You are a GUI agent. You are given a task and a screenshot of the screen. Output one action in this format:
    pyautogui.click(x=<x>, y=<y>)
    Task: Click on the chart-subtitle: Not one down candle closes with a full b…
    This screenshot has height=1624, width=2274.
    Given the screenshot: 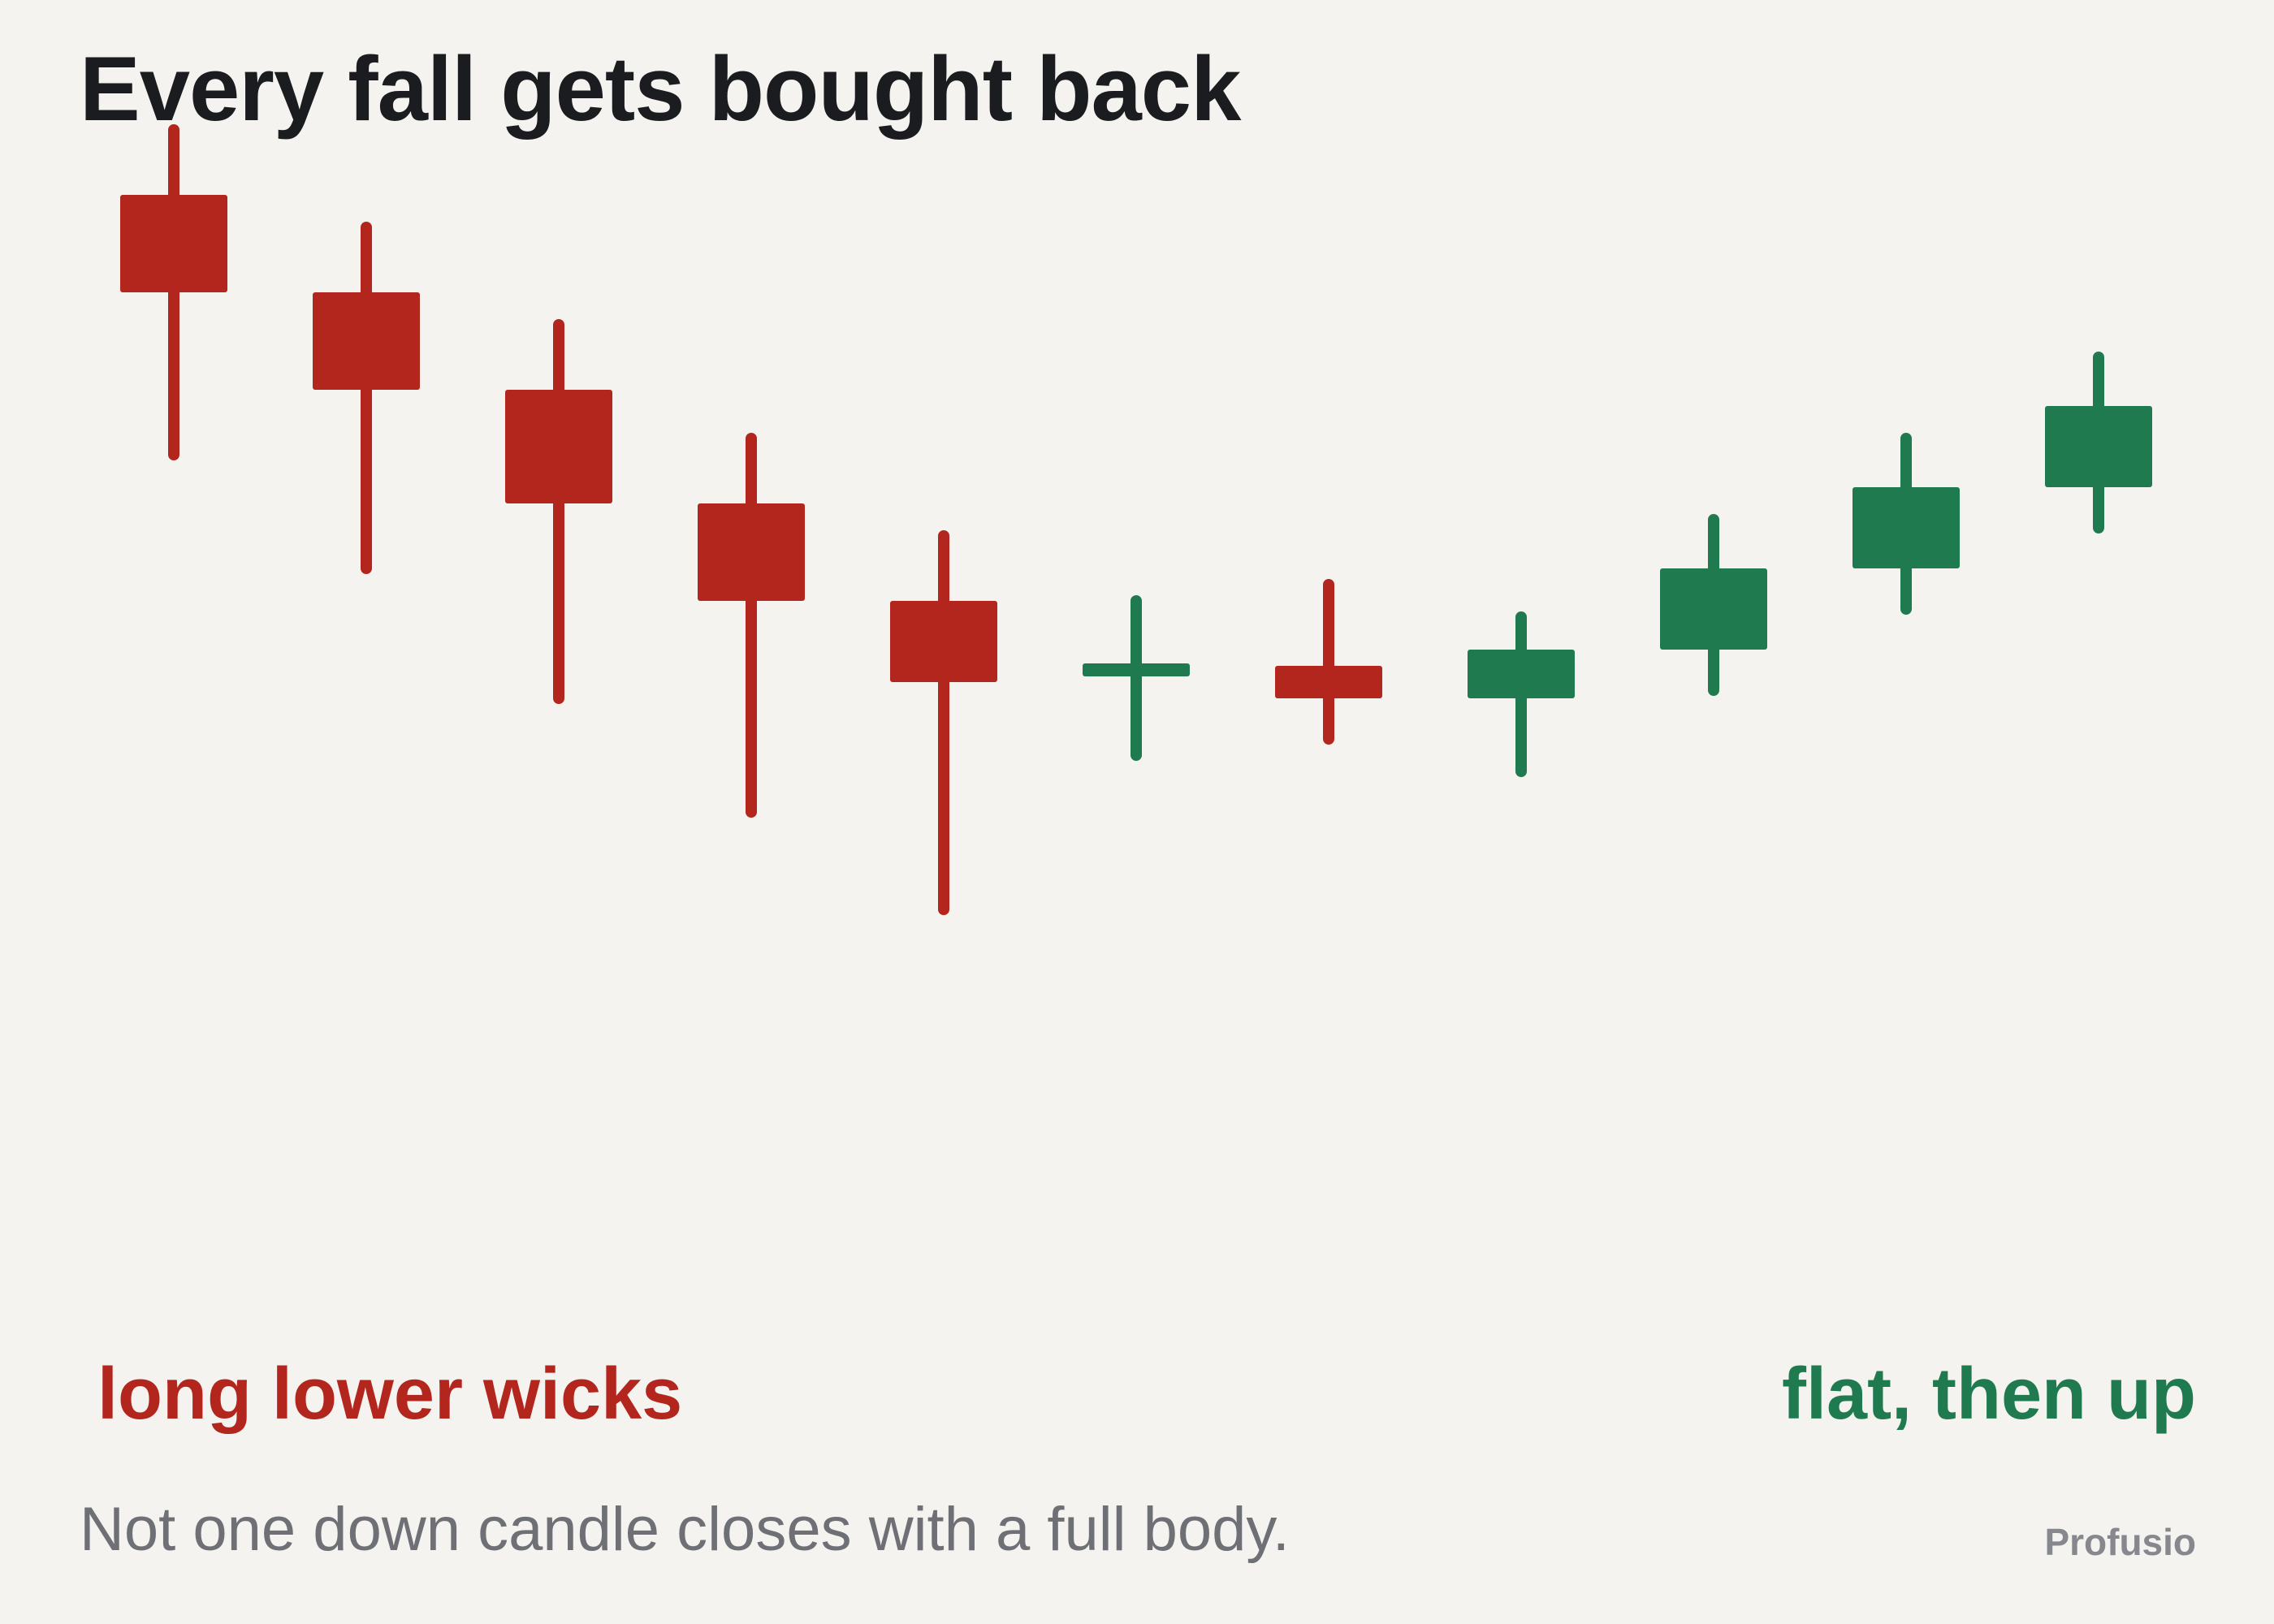 What is the action you would take?
    pyautogui.click(x=685, y=1530)
    